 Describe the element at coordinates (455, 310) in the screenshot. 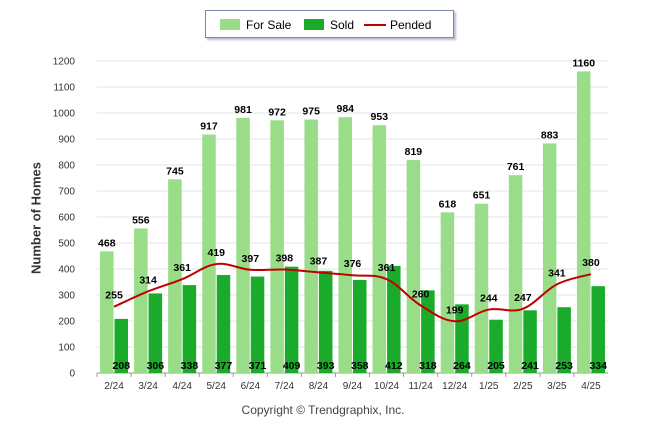

I see `pended-data-label: 199` at that location.